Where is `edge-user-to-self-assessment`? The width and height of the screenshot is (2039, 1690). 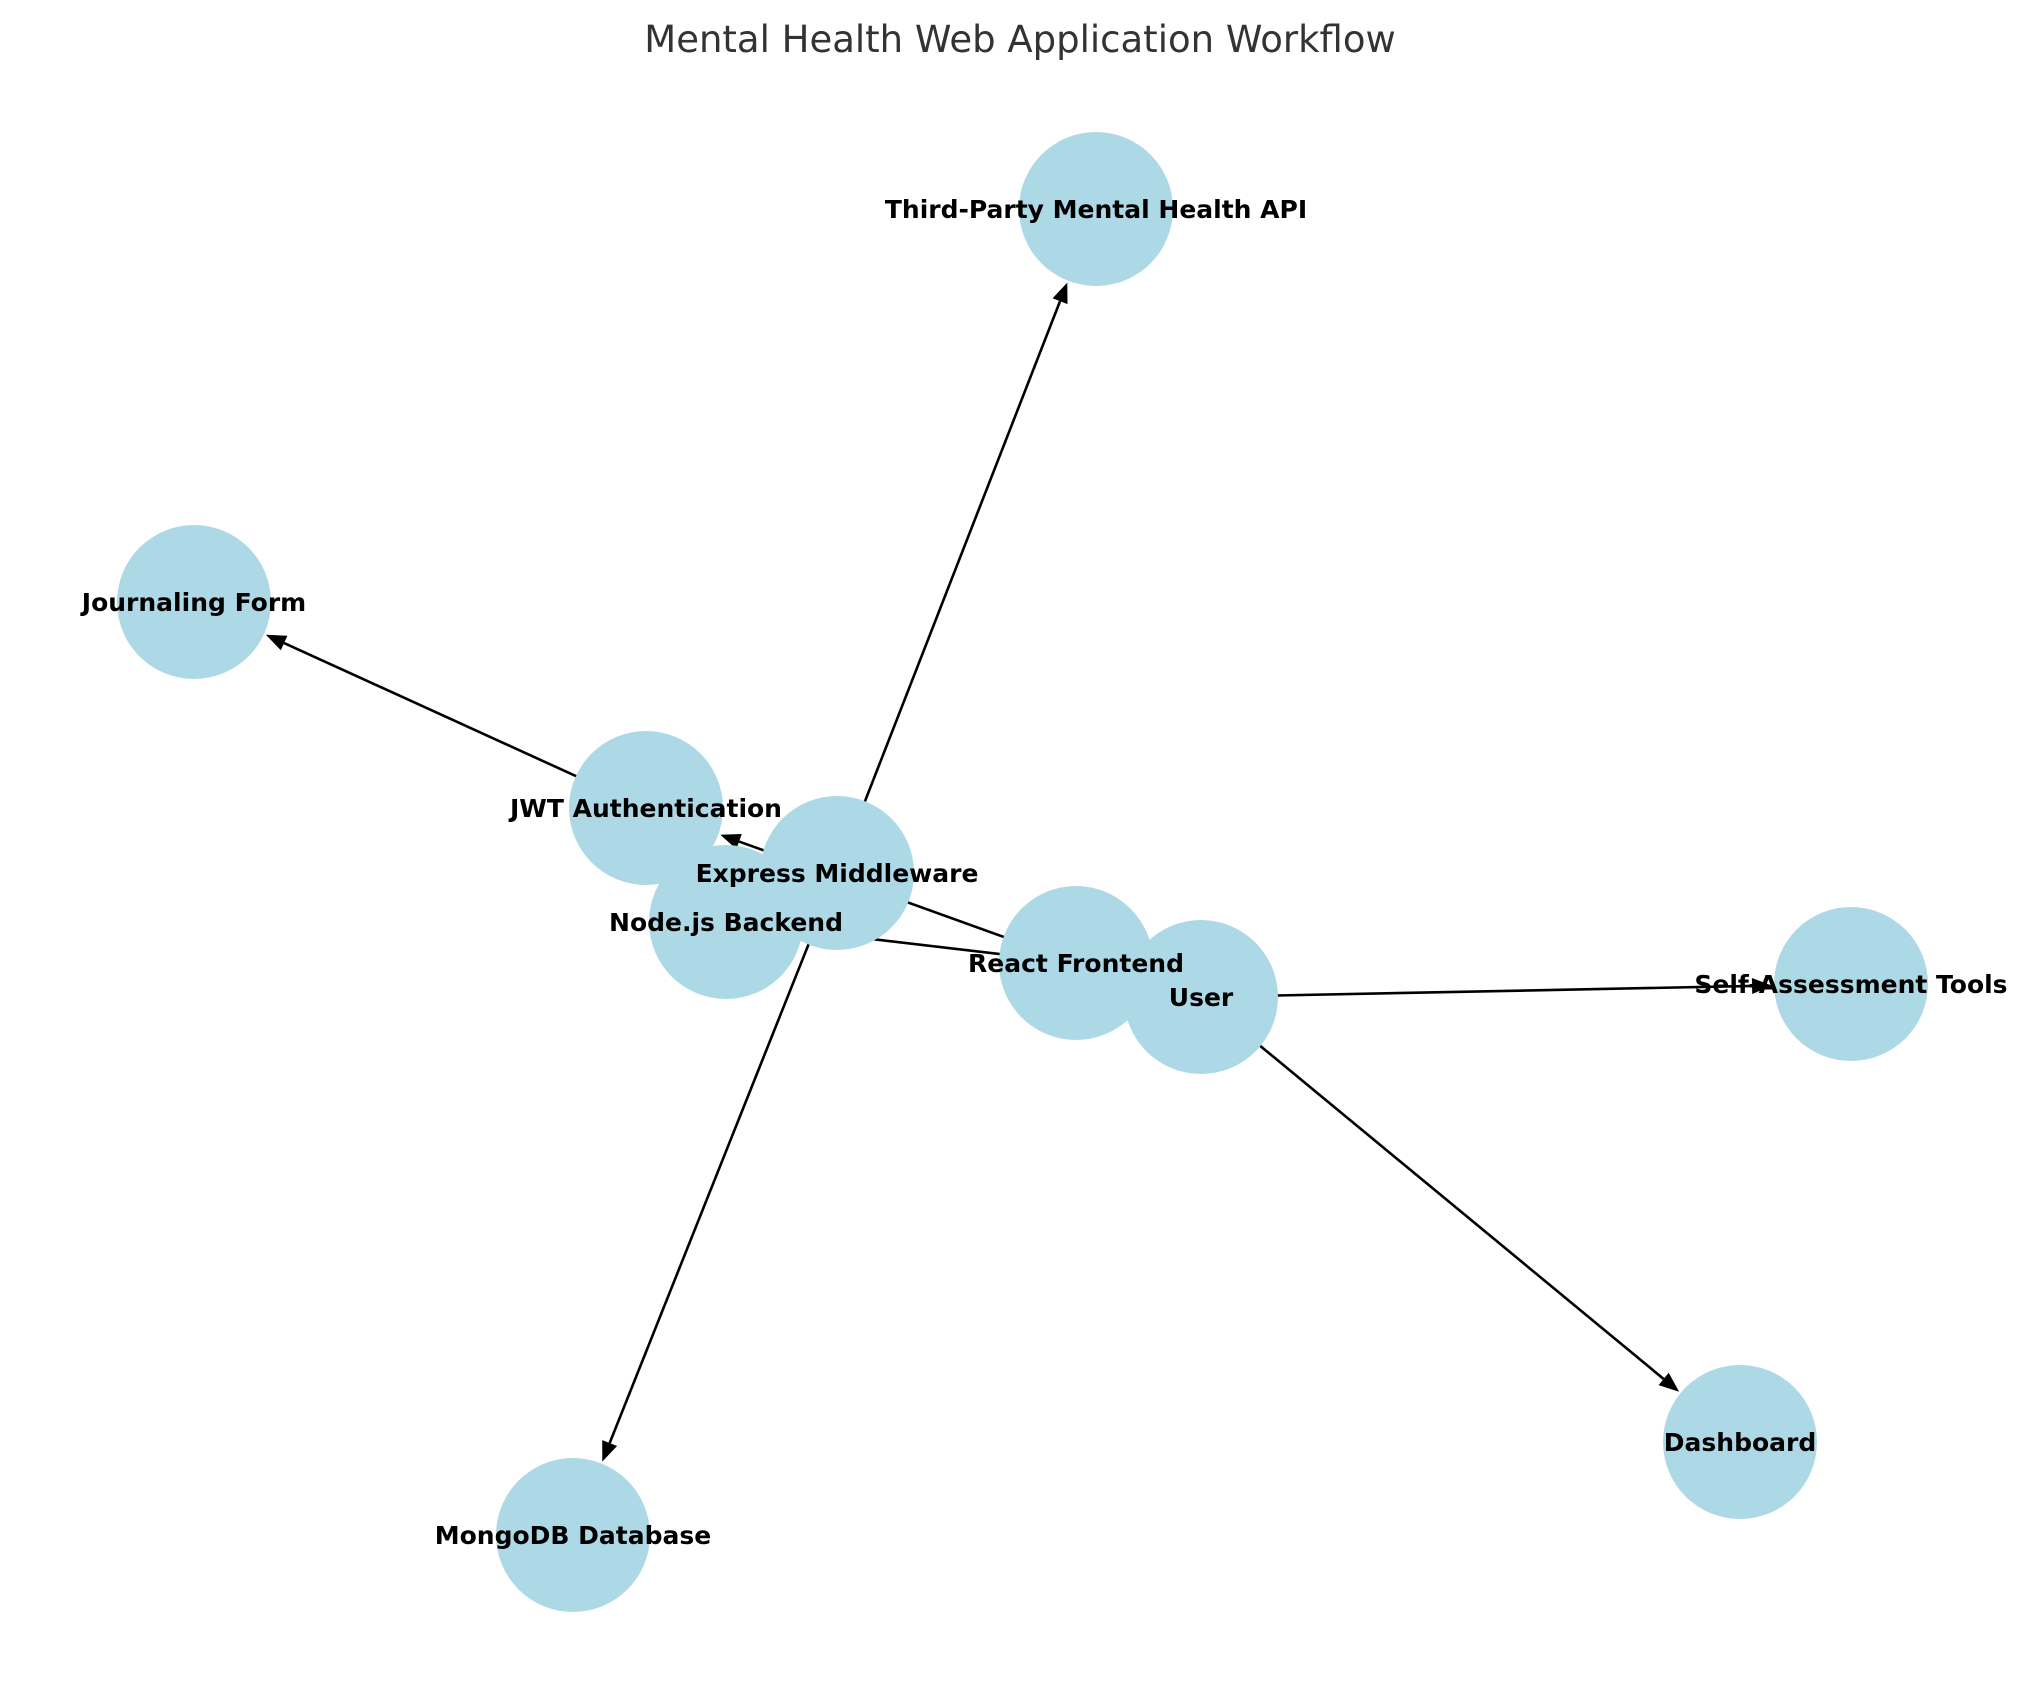 edge-user-to-self-assessment is located at coordinates (1486, 988).